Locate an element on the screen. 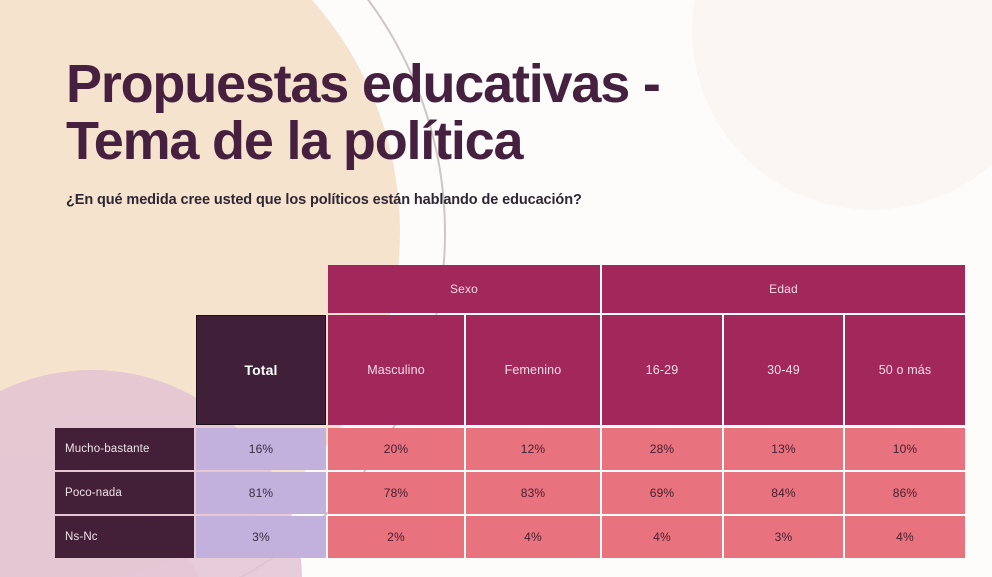 The width and height of the screenshot is (992, 577). cell-poco-nada-30-49: 84% is located at coordinates (783, 493).